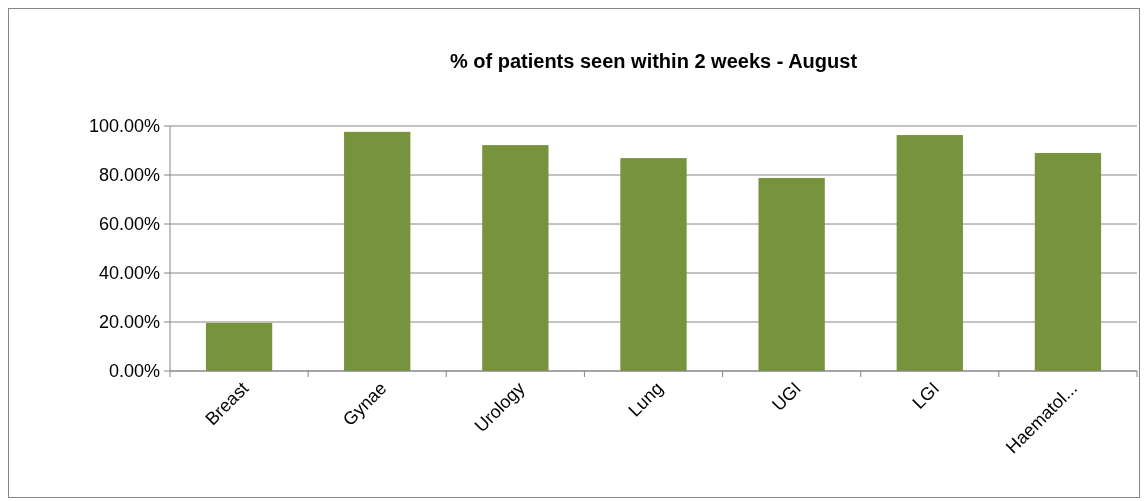 The width and height of the screenshot is (1148, 501). I want to click on x-tick-label: UGI, so click(786, 396).